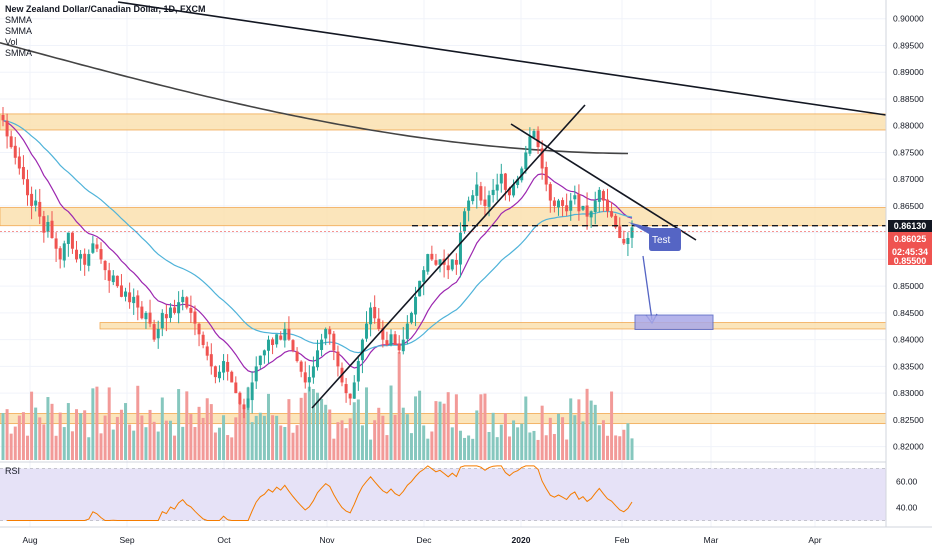 Image resolution: width=932 pixels, height=550 pixels. Describe the element at coordinates (910, 252) in the screenshot. I see `countdown-timer-tag: 02:45:34` at that location.